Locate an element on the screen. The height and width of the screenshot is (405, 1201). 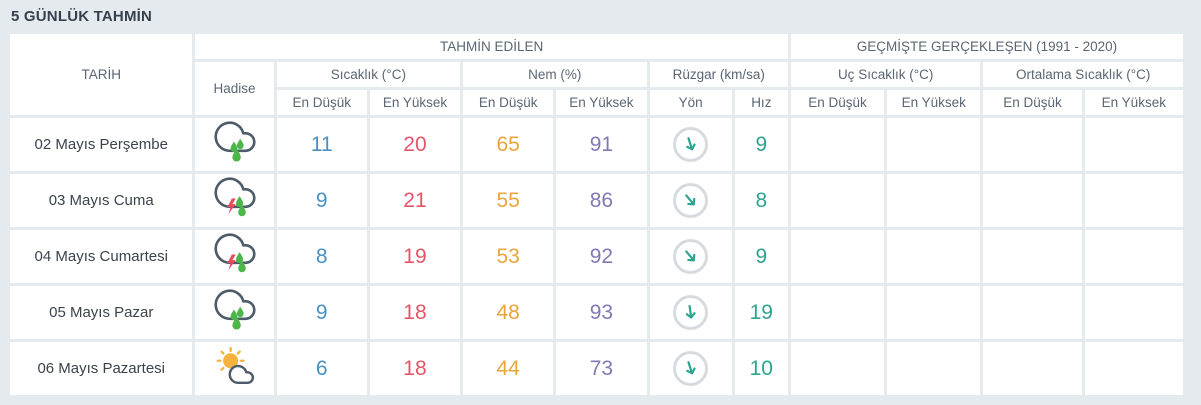
temp-max-cell: 20 is located at coordinates (415, 144).